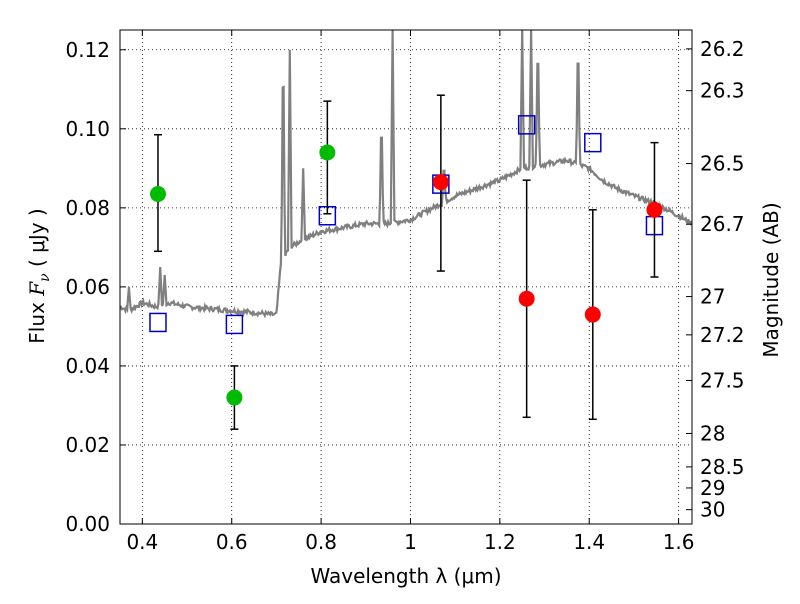 This screenshot has width=800, height=604. Describe the element at coordinates (500, 542) in the screenshot. I see `x-tick-label: 1.2` at that location.